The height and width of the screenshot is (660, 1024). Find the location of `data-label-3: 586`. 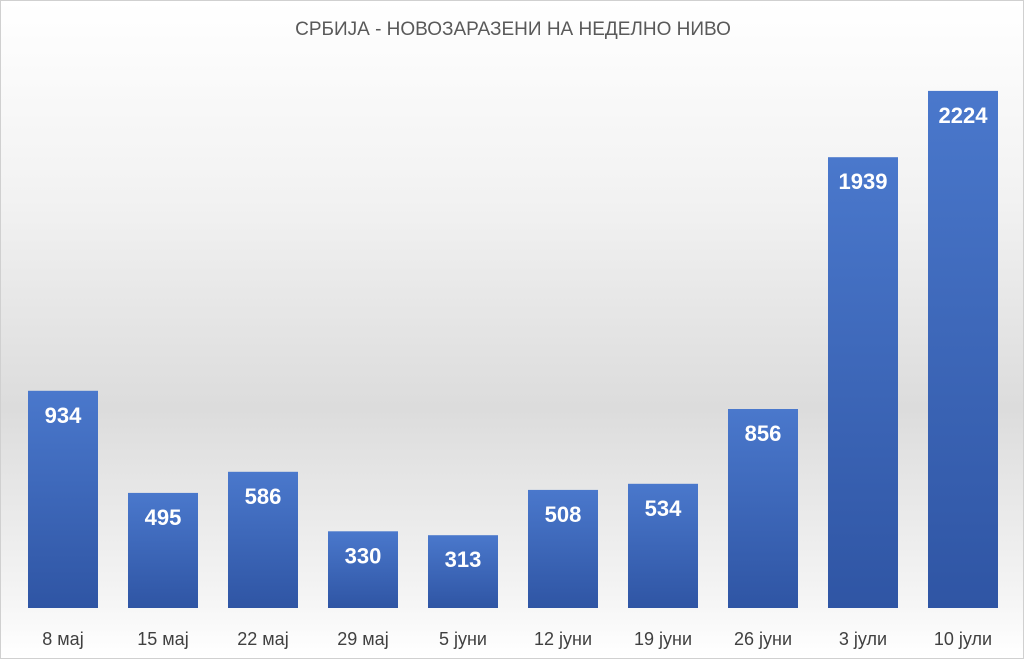

data-label-3: 586 is located at coordinates (263, 496).